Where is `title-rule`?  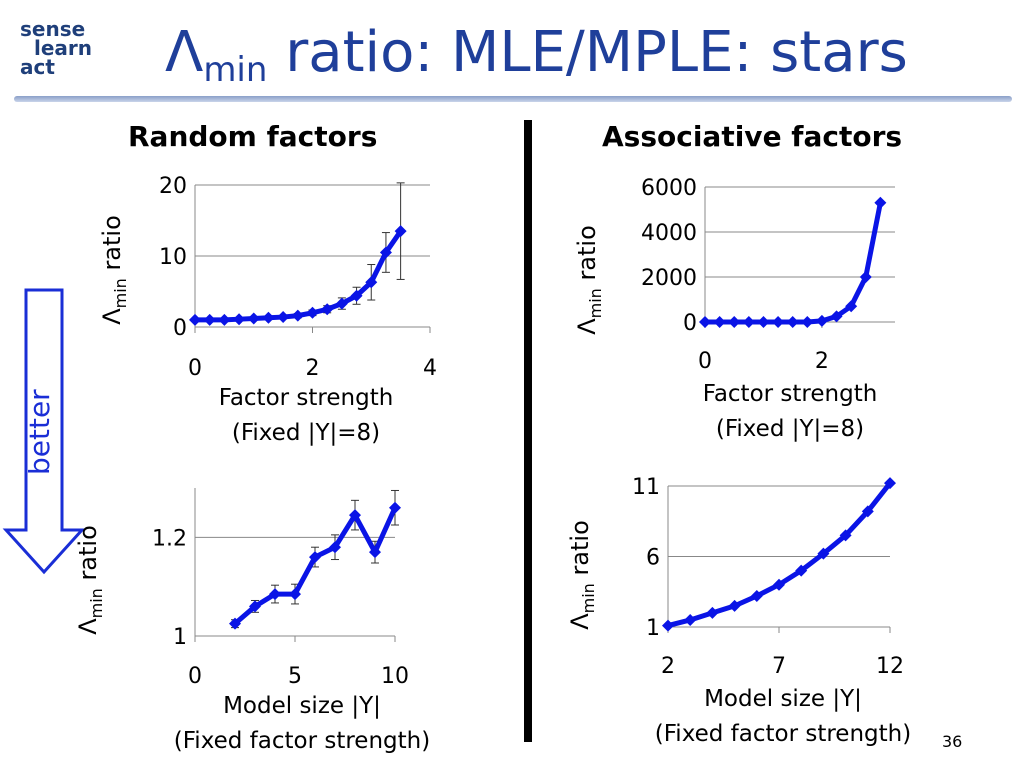 title-rule is located at coordinates (513, 99).